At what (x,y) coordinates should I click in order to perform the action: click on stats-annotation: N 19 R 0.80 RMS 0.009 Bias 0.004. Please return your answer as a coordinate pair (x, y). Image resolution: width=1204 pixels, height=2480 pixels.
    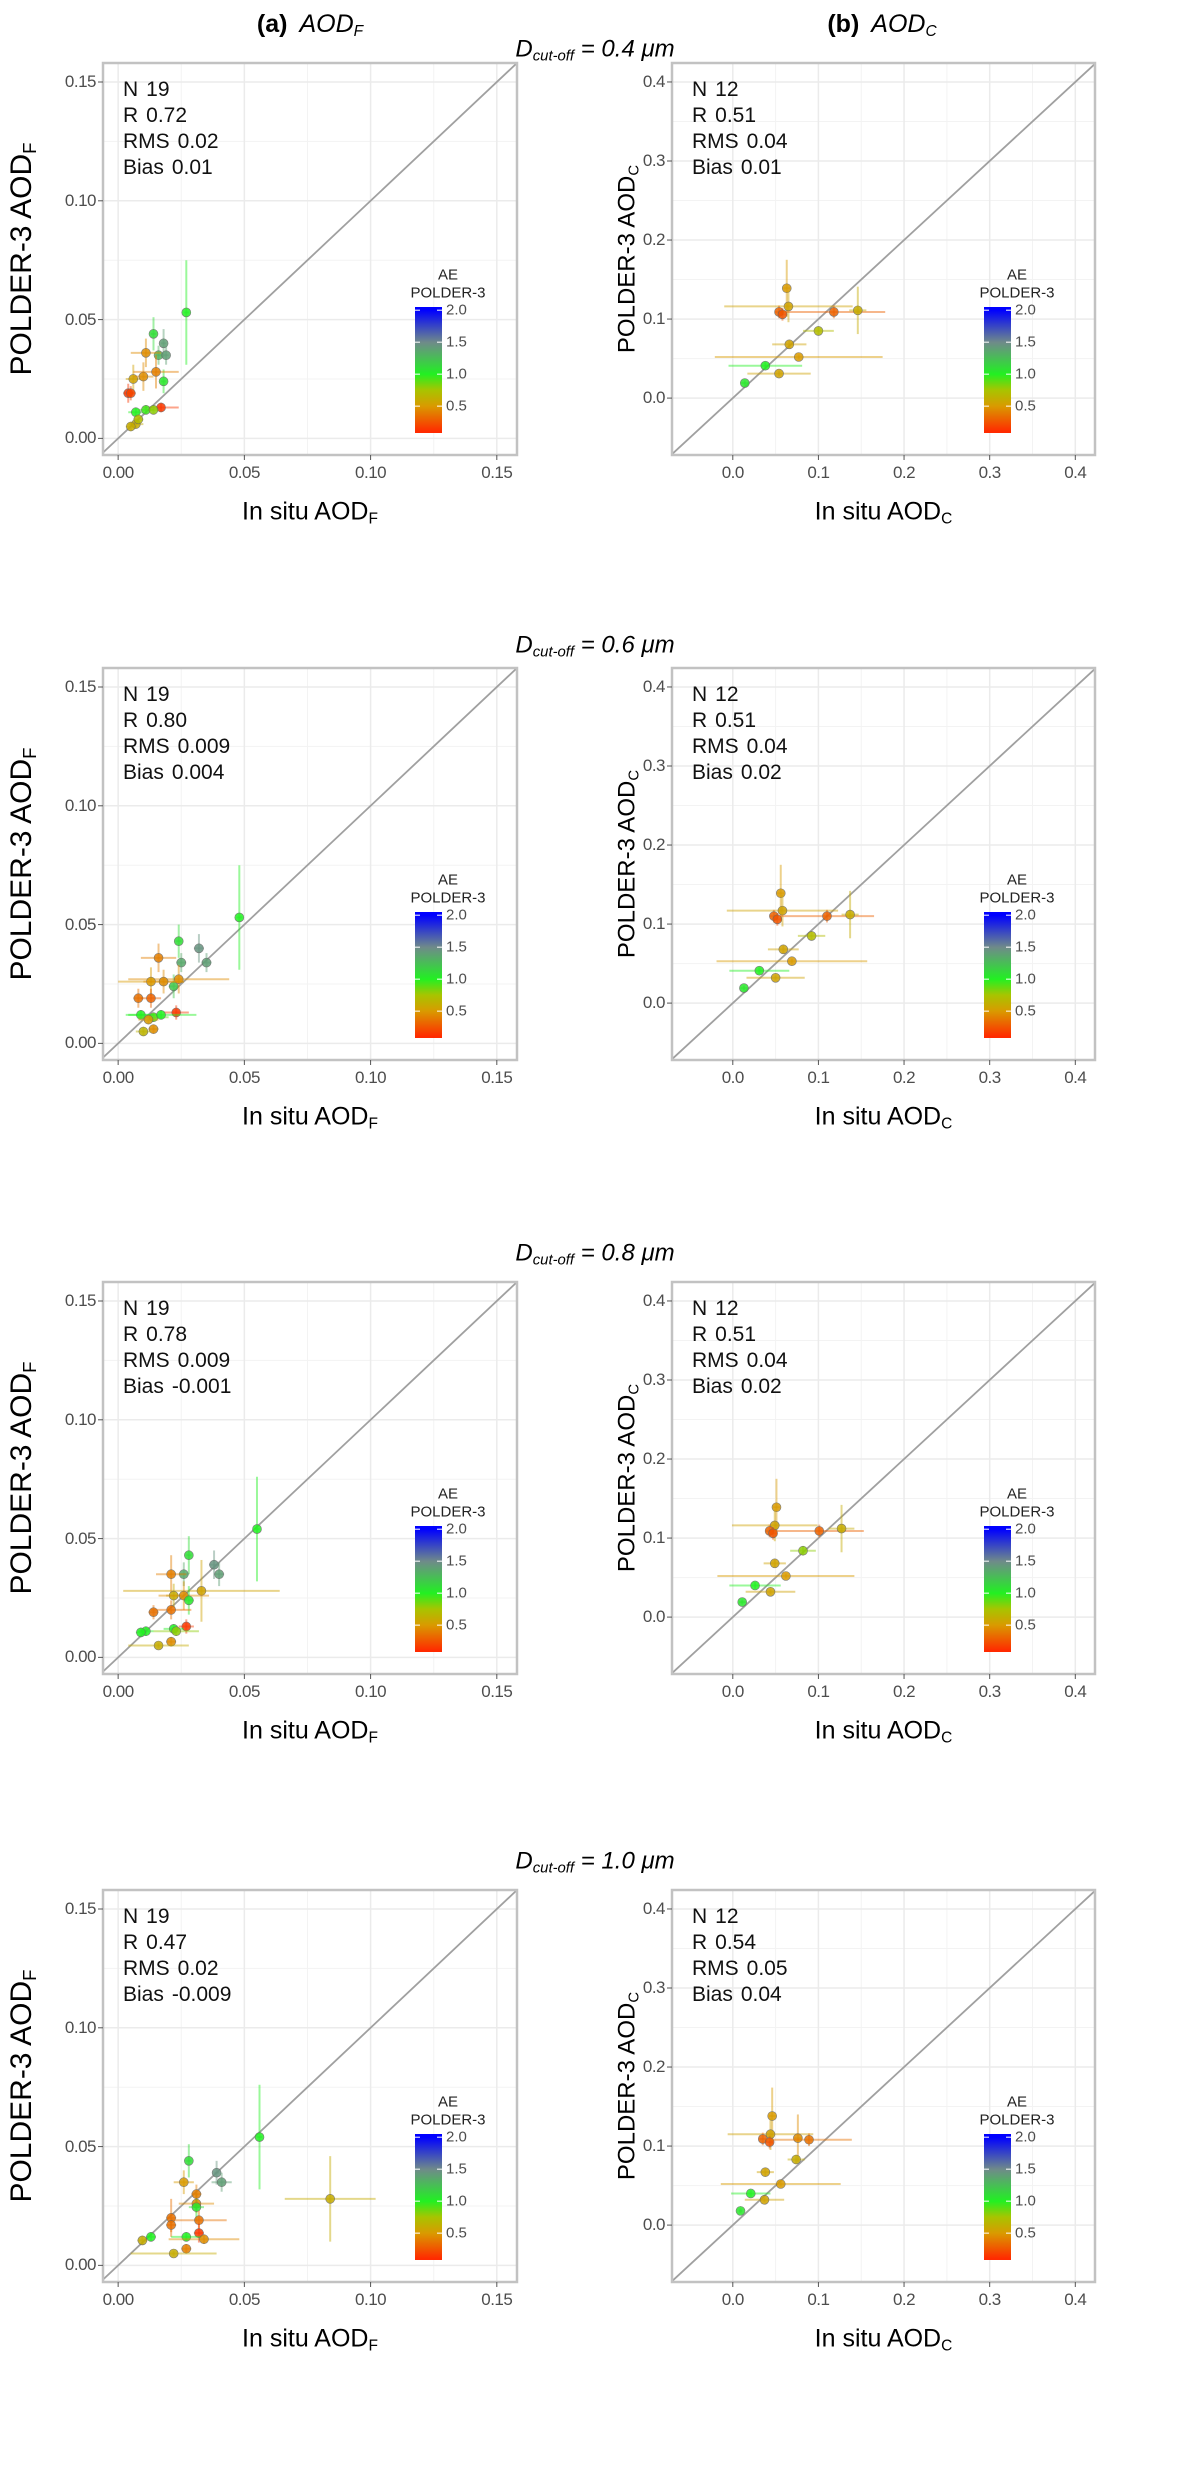
    Looking at the image, I should click on (176, 734).